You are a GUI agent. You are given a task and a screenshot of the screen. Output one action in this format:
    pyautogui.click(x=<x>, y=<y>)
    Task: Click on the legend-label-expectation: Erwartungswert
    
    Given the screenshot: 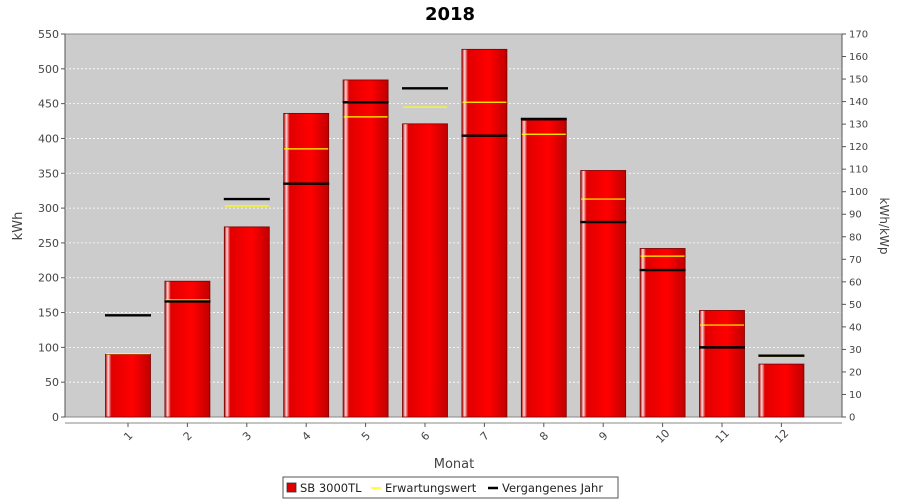 What is the action you would take?
    pyautogui.click(x=431, y=488)
    